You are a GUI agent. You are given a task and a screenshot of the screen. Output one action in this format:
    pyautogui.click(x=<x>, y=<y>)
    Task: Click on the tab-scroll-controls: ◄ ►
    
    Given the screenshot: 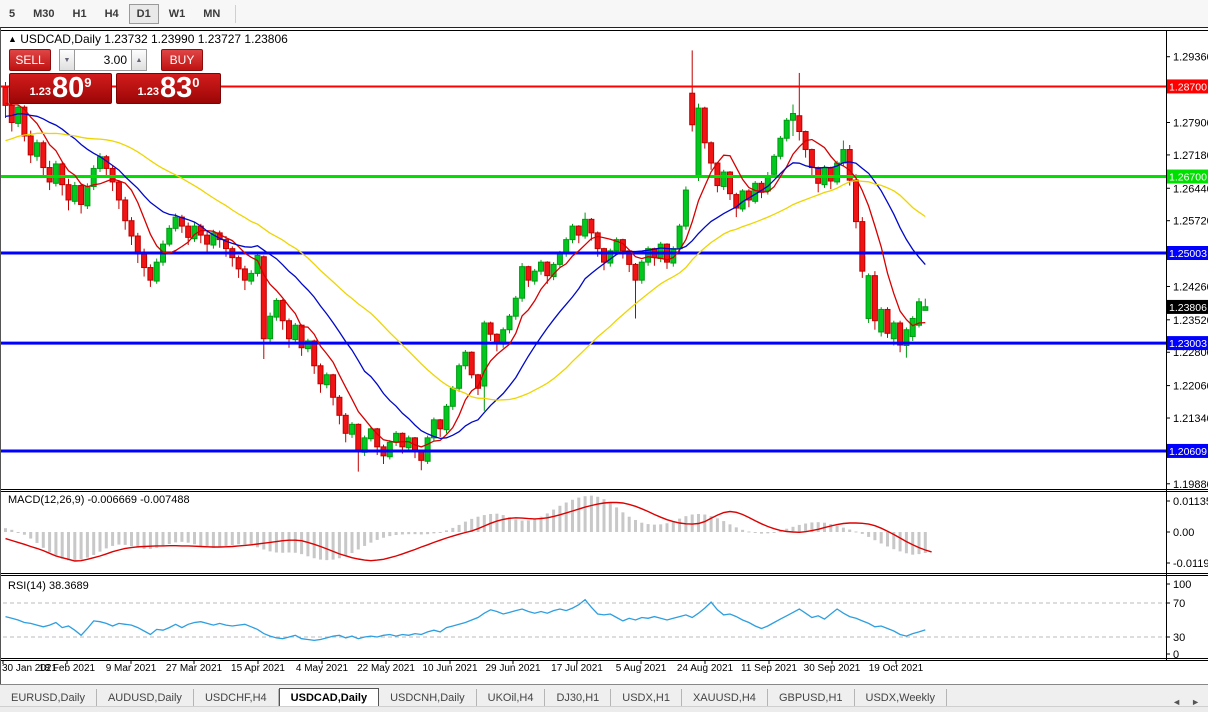 What is the action you would take?
    pyautogui.click(x=1190, y=702)
    